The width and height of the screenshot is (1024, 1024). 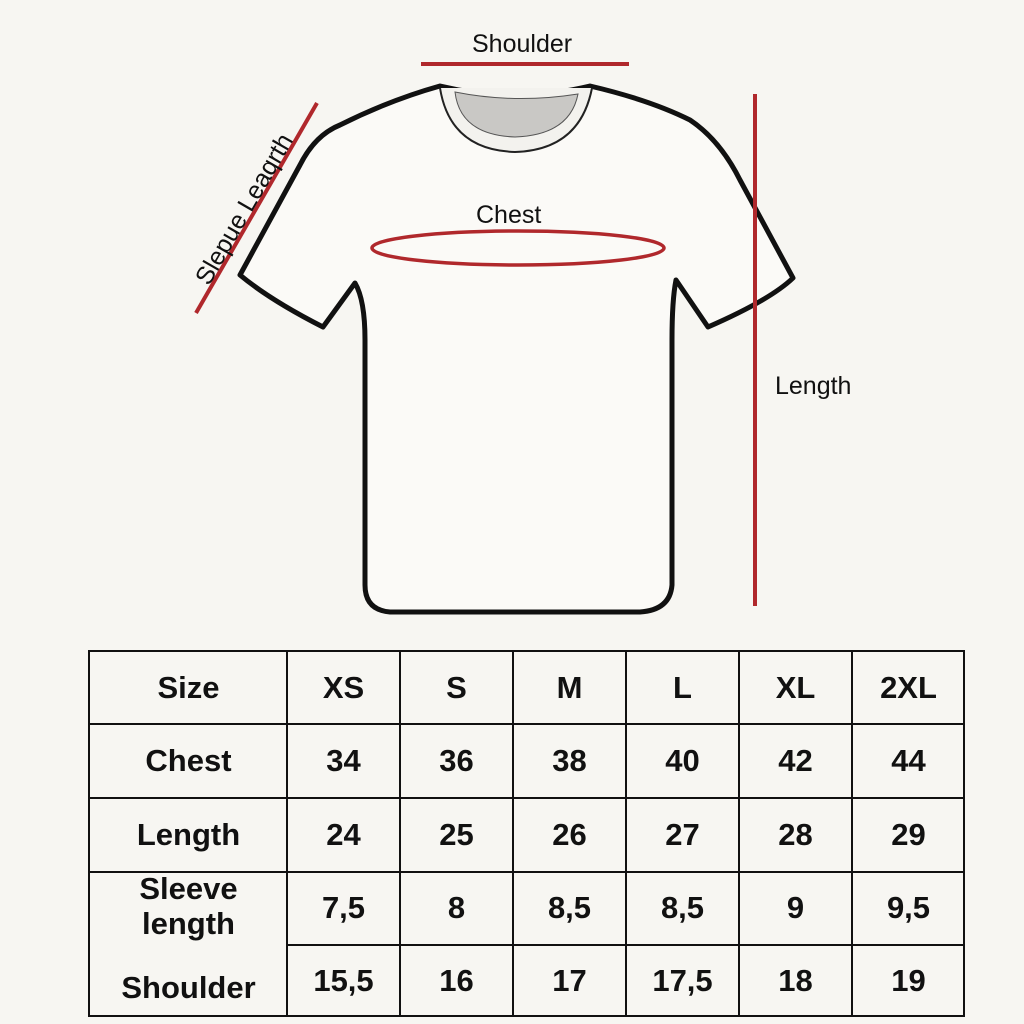 I want to click on table-cell: 28, so click(x=795, y=834).